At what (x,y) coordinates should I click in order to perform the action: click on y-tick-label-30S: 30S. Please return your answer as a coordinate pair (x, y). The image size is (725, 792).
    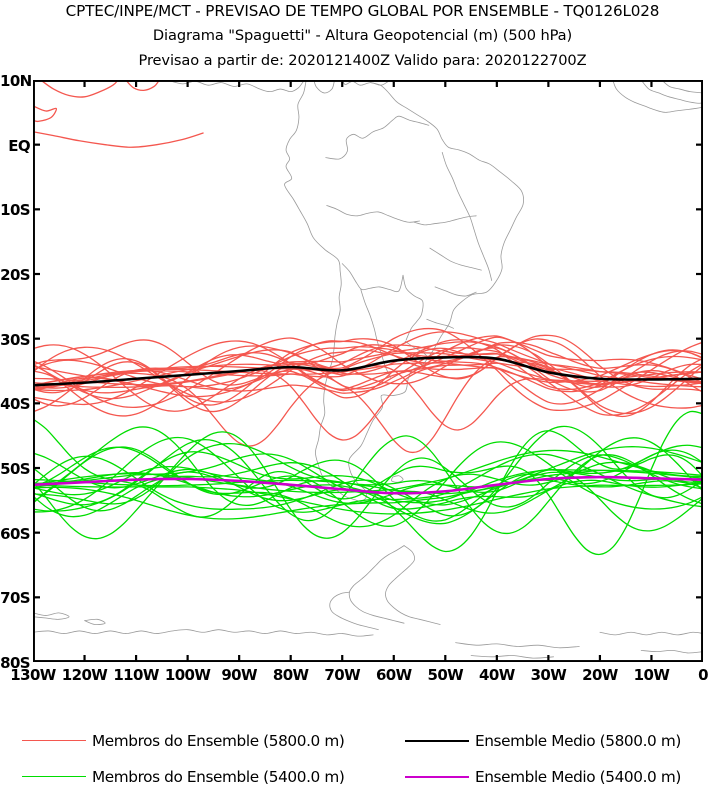
    Looking at the image, I should click on (15, 339).